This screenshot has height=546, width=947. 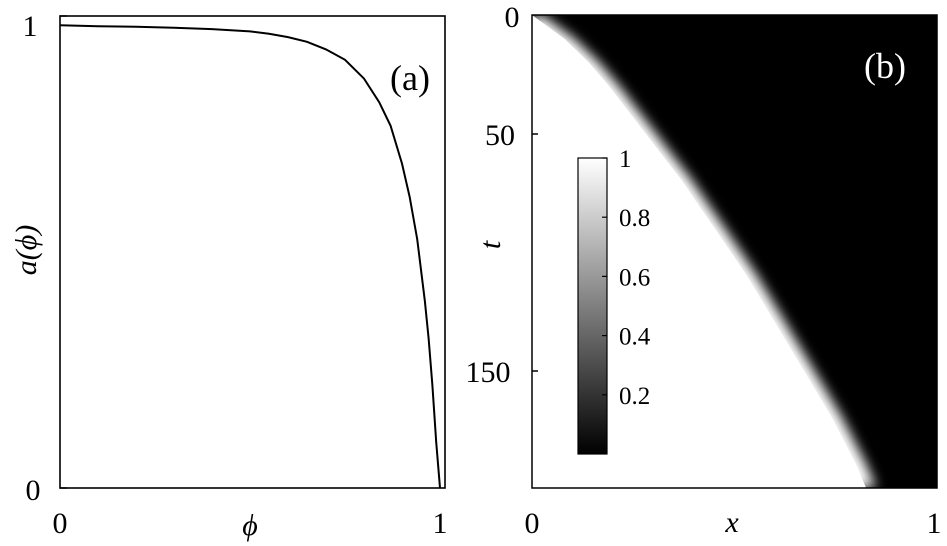 What do you see at coordinates (731, 522) in the screenshot?
I see `panel-b-xlabel: x` at bounding box center [731, 522].